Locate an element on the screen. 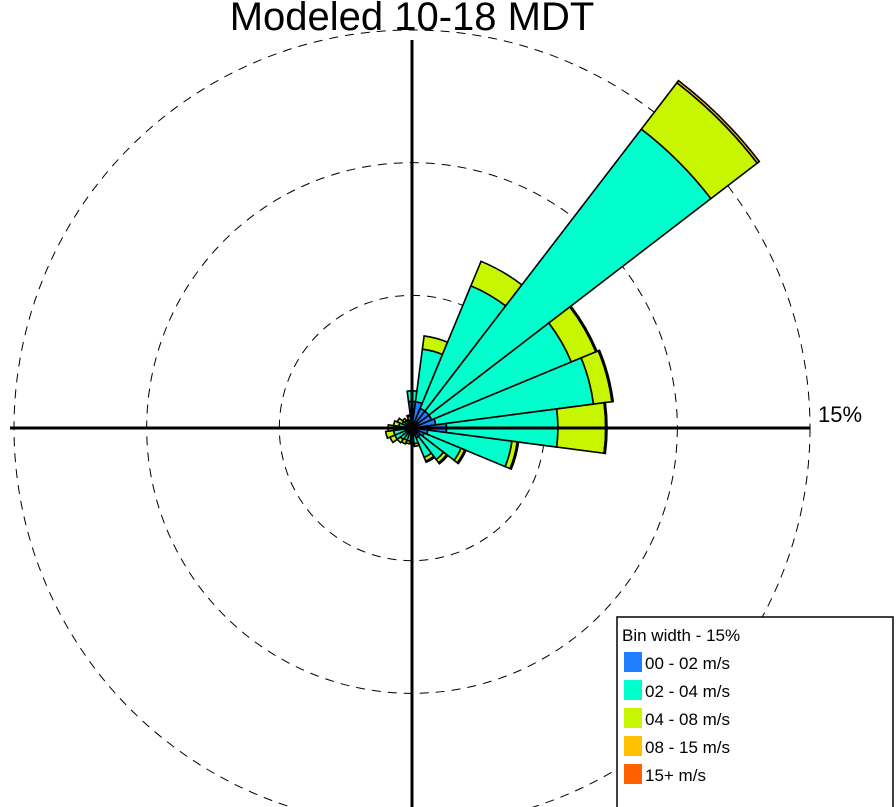 The width and height of the screenshot is (896, 807). legend-title: Bin width - 15% is located at coordinates (681, 635).